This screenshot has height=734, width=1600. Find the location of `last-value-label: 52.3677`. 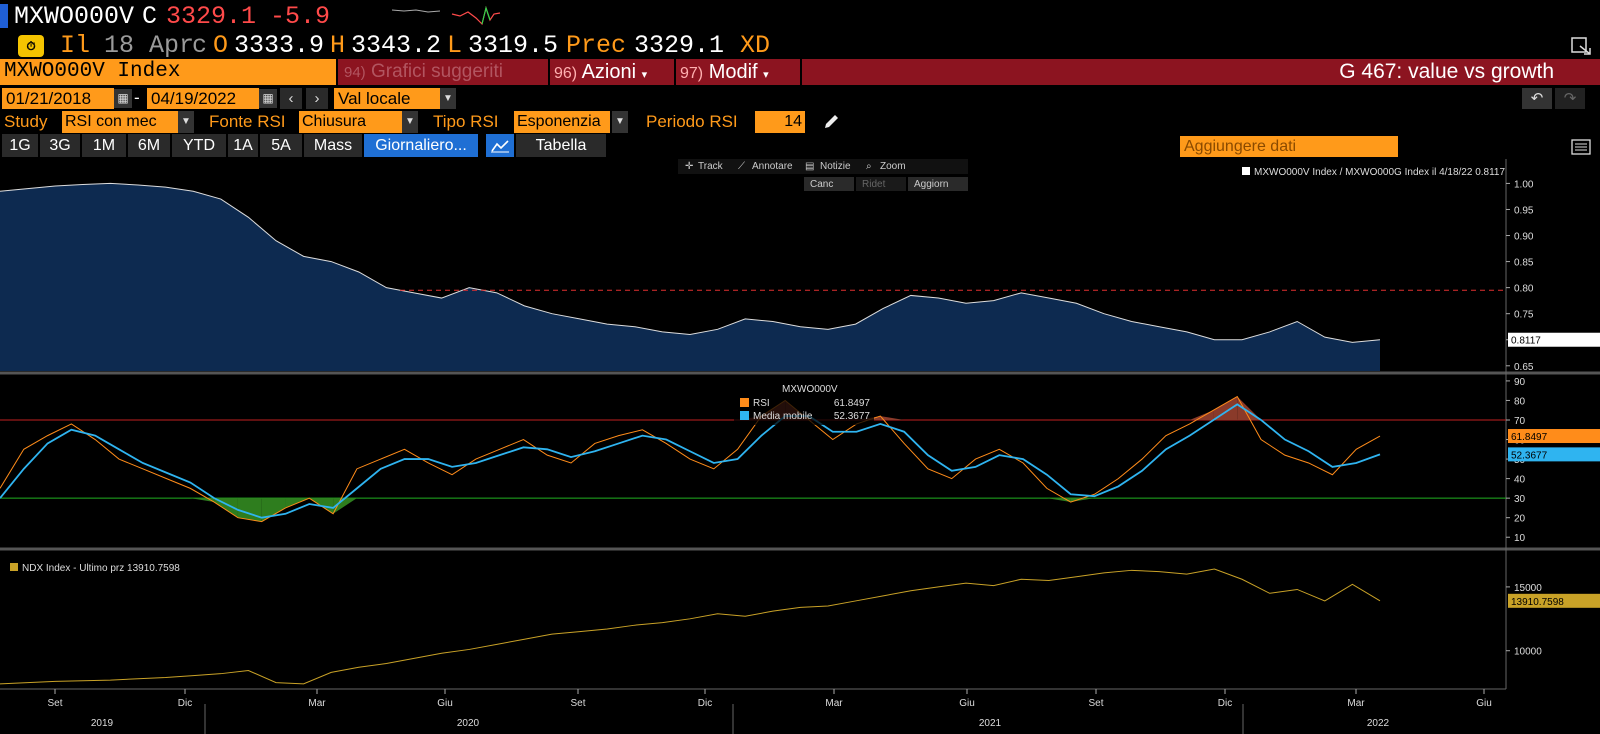

last-value-label: 52.3677 is located at coordinates (1529, 455).